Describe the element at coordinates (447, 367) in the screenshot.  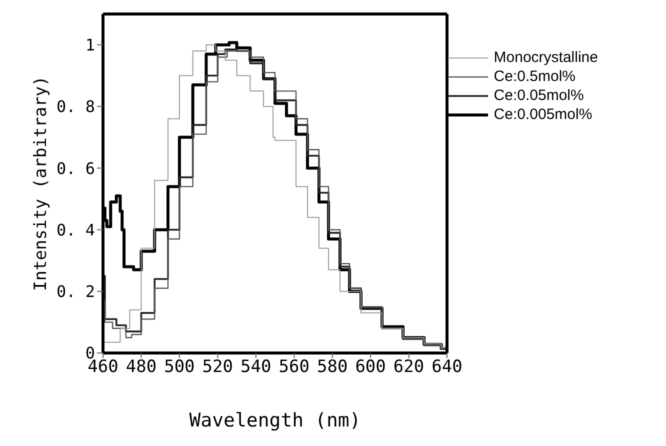
I see `x-tick-label: 640` at that location.